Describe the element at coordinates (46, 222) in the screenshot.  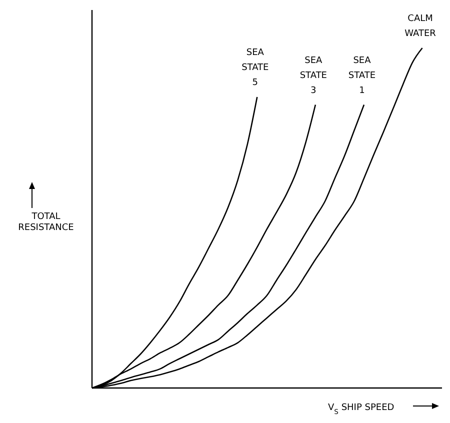
I see `y-axis-title: TOTAL RESISTANCE` at that location.